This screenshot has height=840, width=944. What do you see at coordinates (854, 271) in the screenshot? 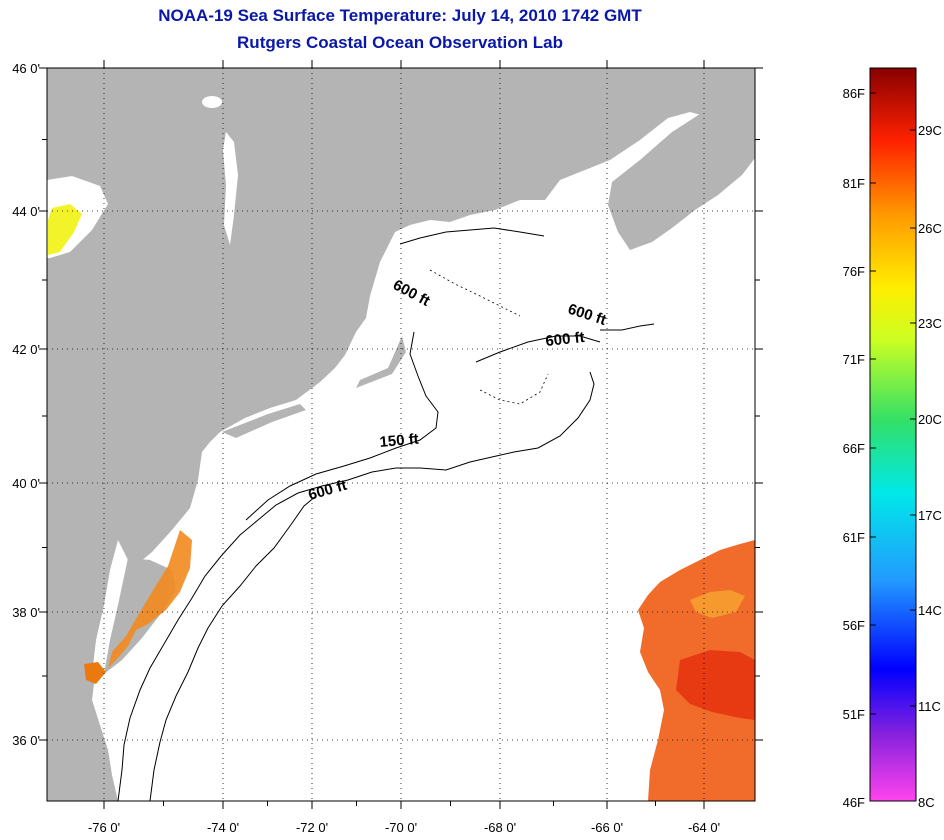
I see `colorbar-f-label: 76F` at bounding box center [854, 271].